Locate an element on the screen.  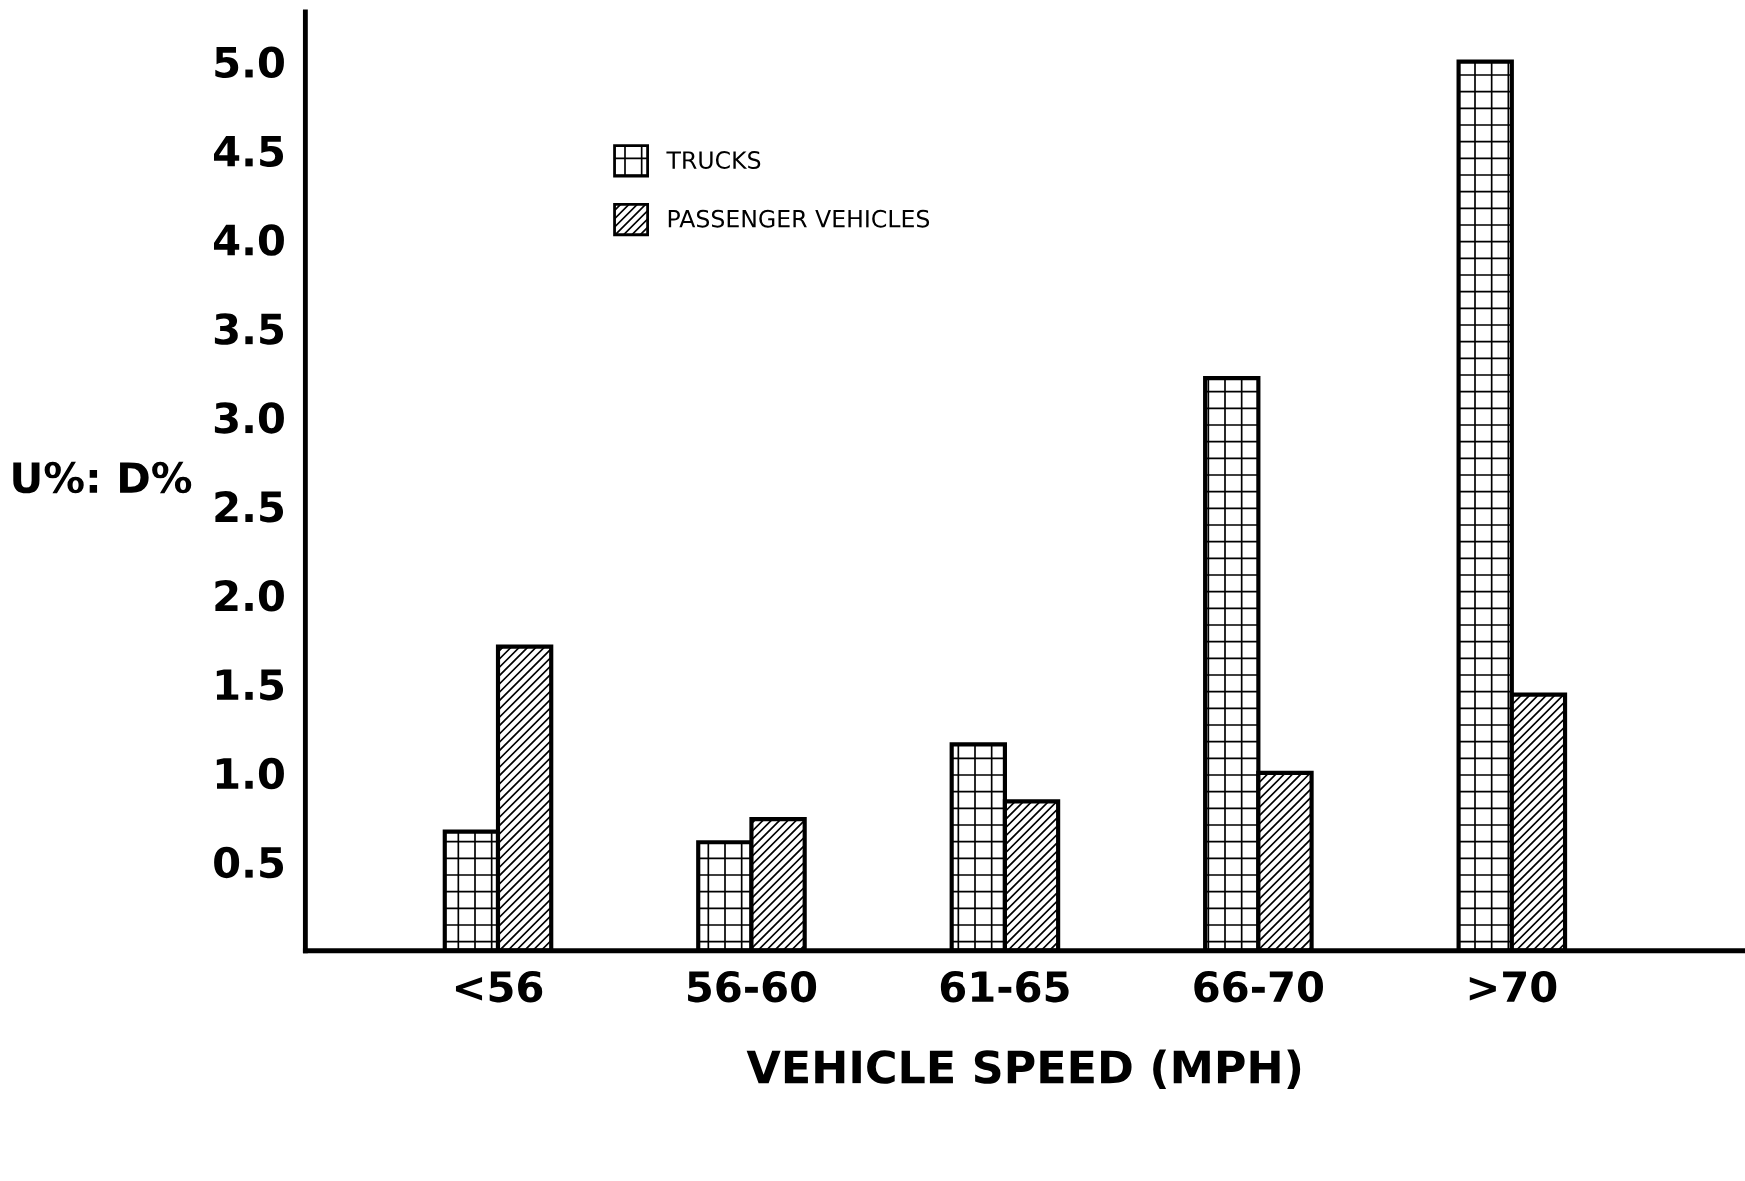
y-tick-label: 5.0 is located at coordinates (249, 62).